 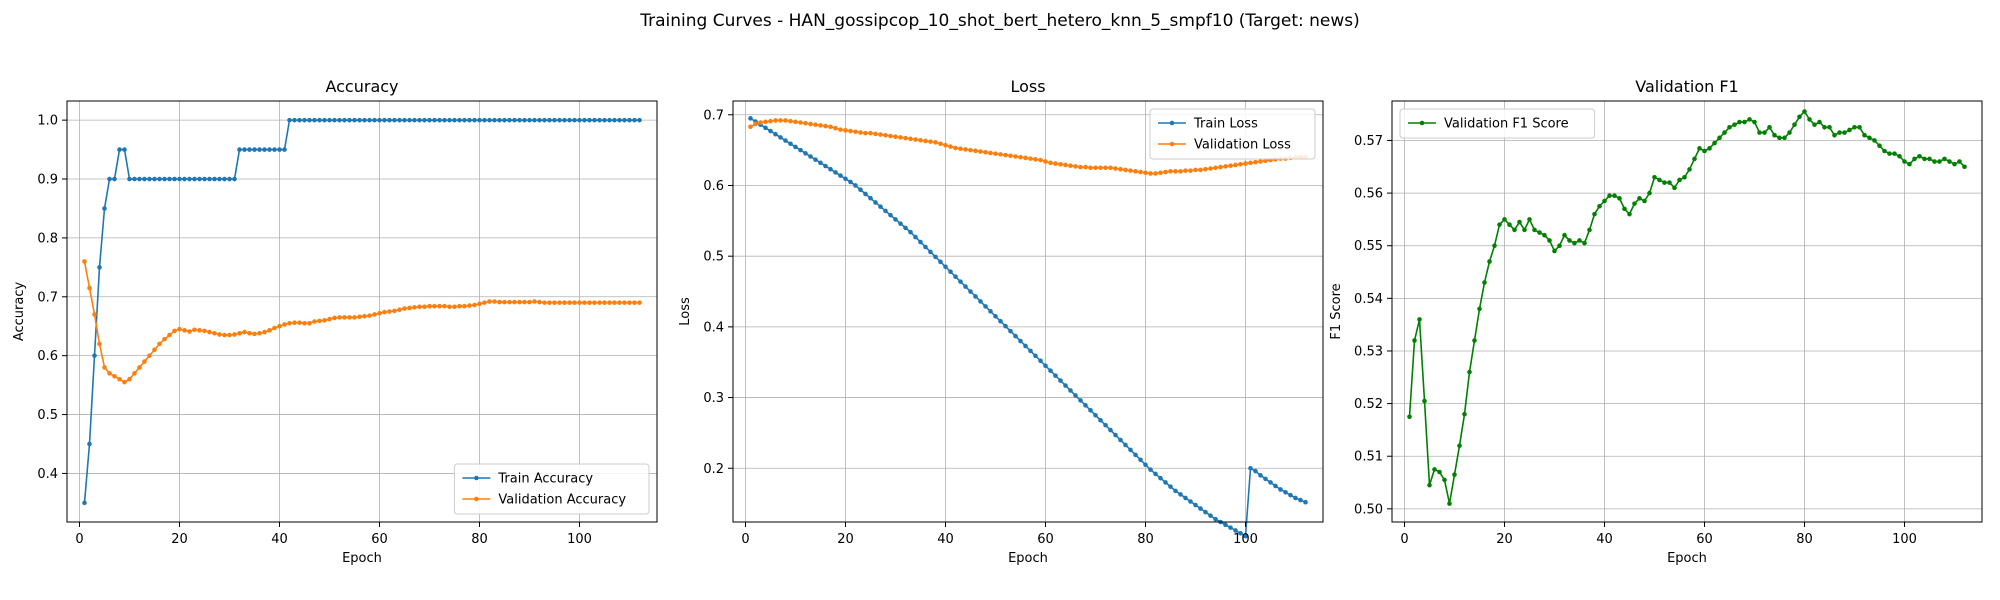 I want to click on legend-marker, so click(x=476, y=499).